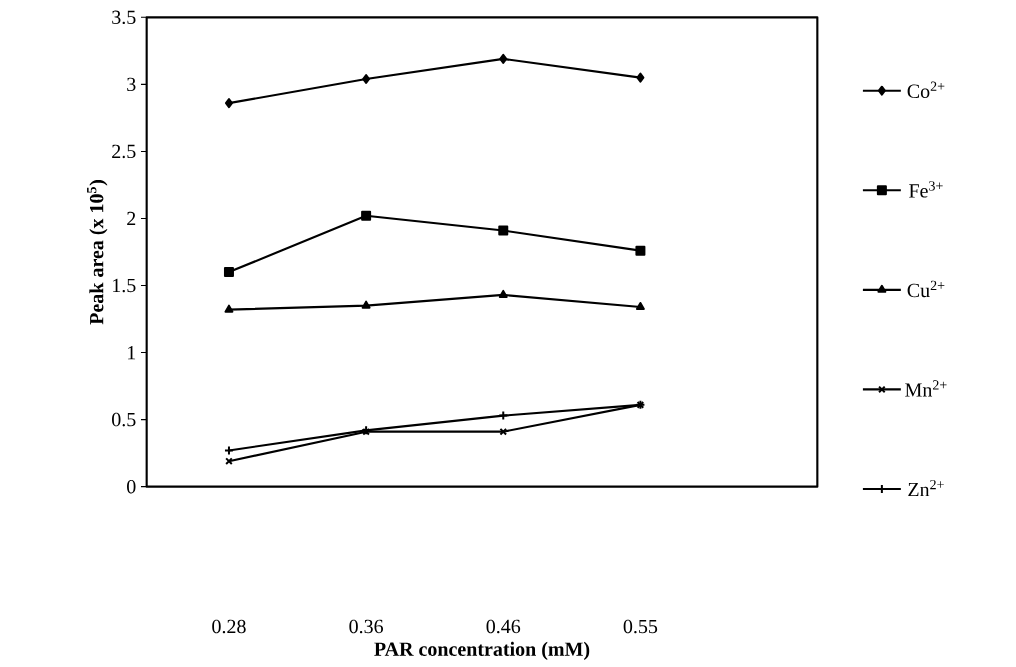  I want to click on y-tick-label: 3, so click(131, 84).